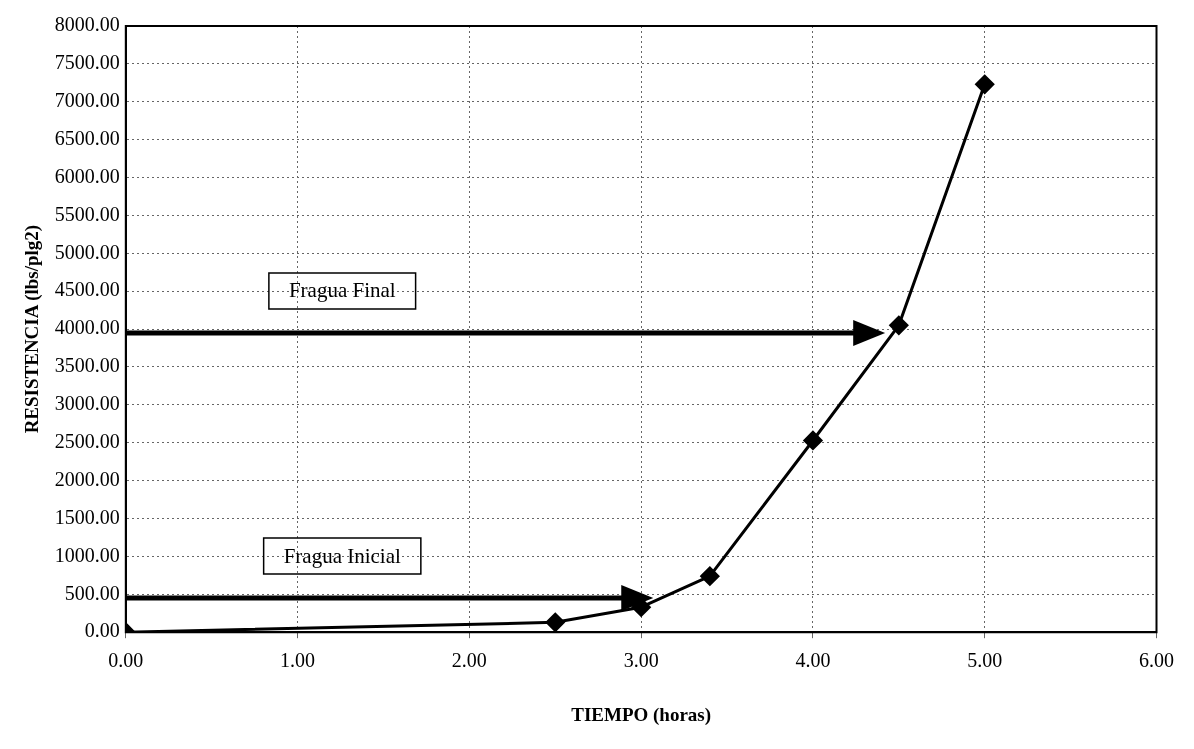  Describe the element at coordinates (87, 100) in the screenshot. I see `y-tick-label: 7000.00` at that location.